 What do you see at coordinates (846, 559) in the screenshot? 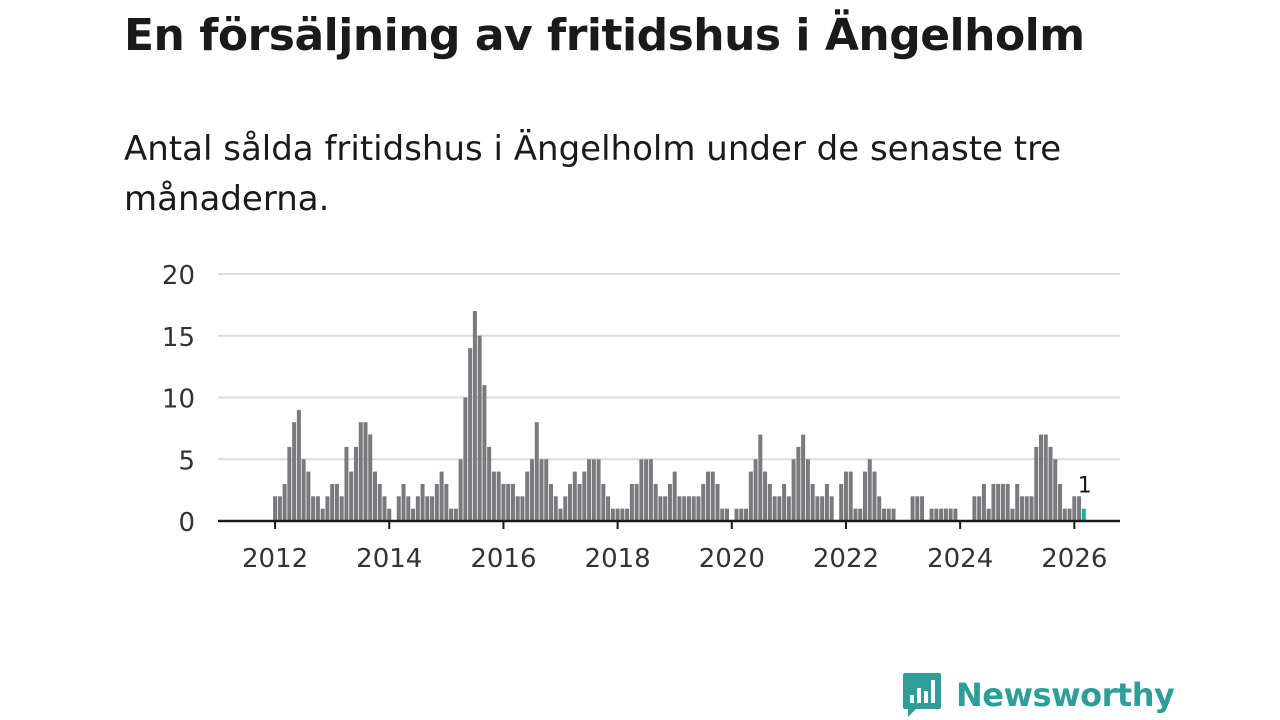
I see `x-tick-label: 2022` at bounding box center [846, 559].